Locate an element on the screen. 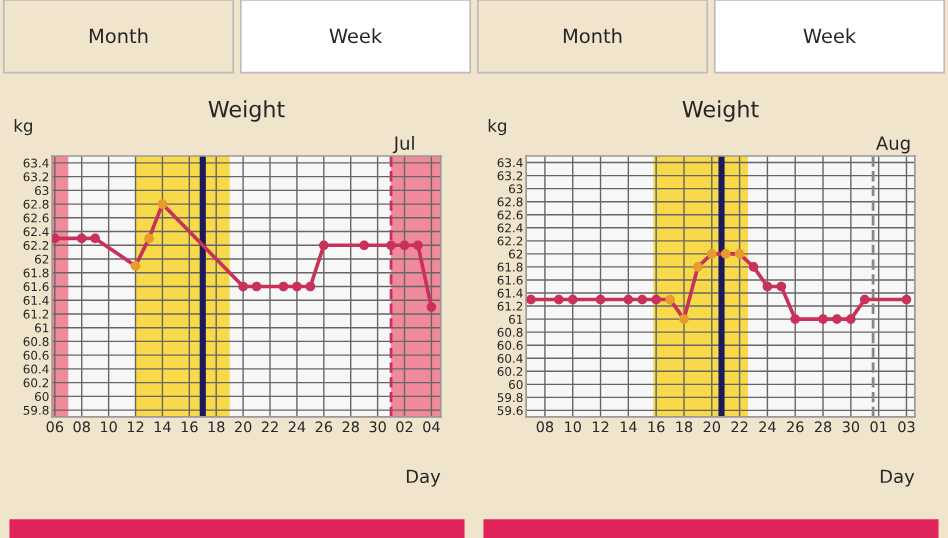  ref-line-label: Aug is located at coordinates (893, 145).